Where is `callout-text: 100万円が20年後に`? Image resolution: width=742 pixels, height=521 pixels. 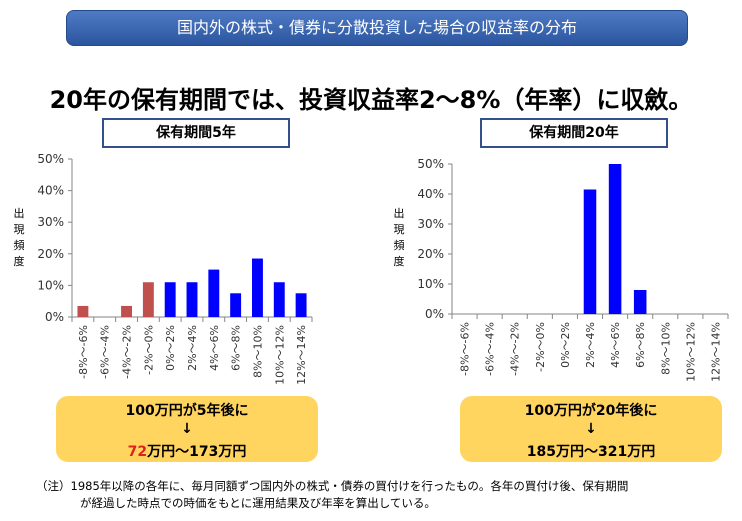
callout-text: 100万円が20年後に is located at coordinates (591, 411).